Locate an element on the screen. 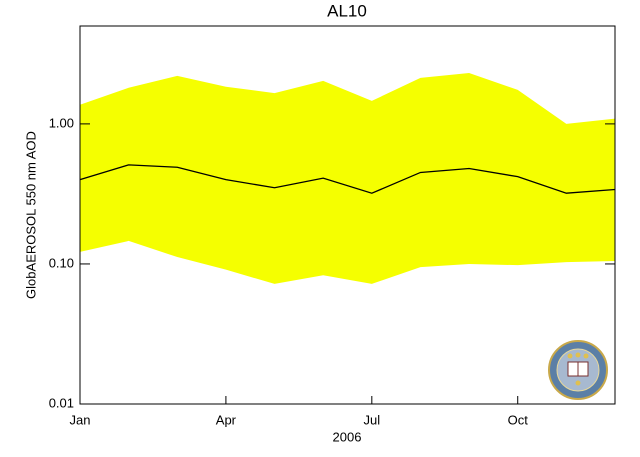 The height and width of the screenshot is (457, 640). mean-line is located at coordinates (347, 179).